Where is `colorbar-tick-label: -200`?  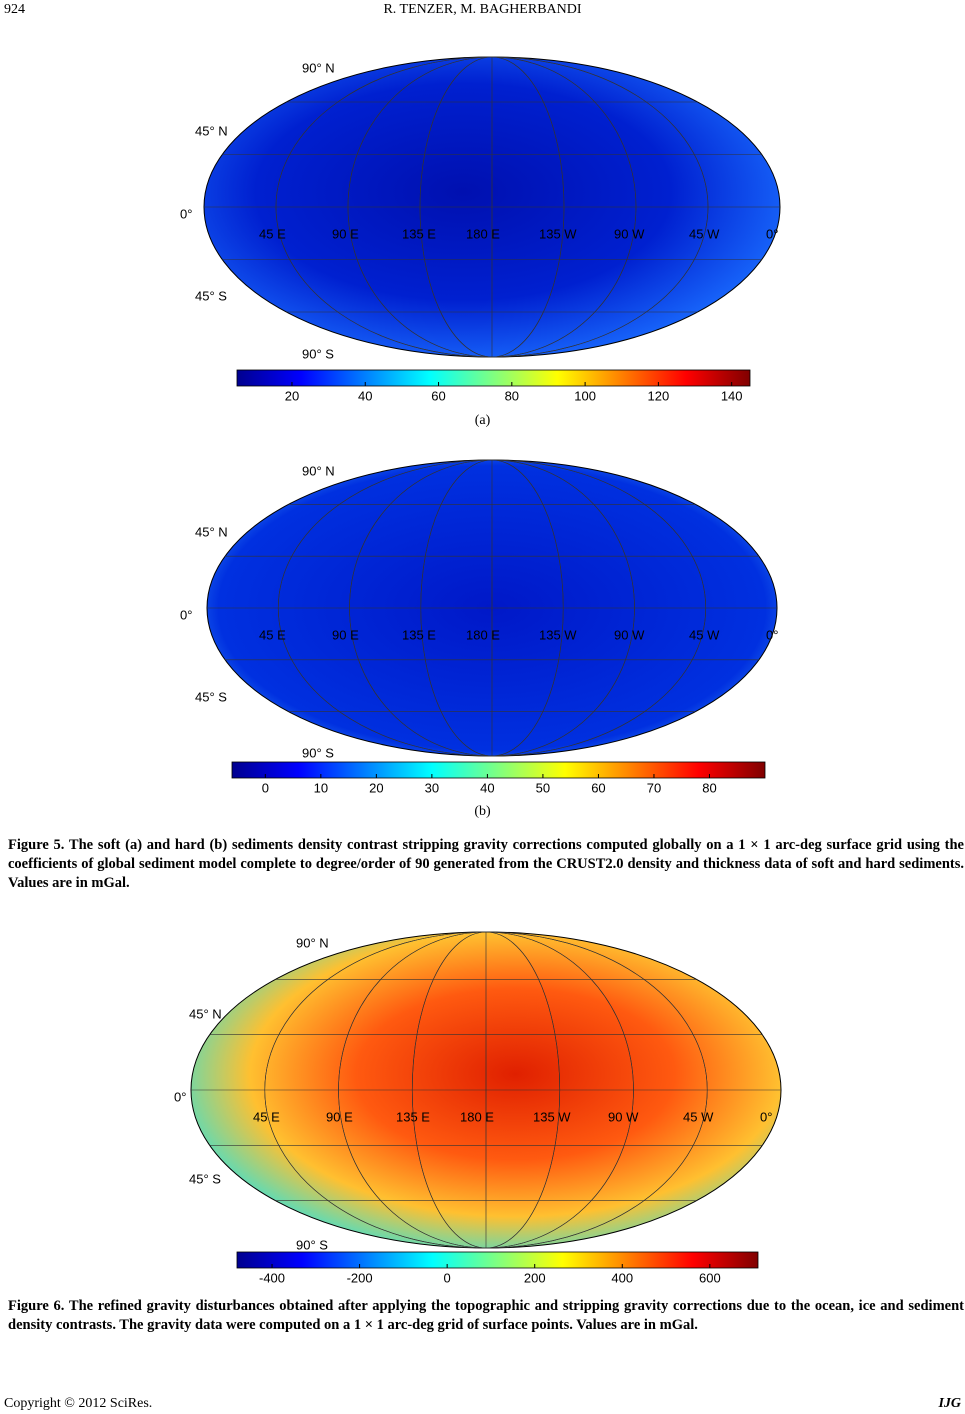
colorbar-tick-label: -200 is located at coordinates (360, 1277).